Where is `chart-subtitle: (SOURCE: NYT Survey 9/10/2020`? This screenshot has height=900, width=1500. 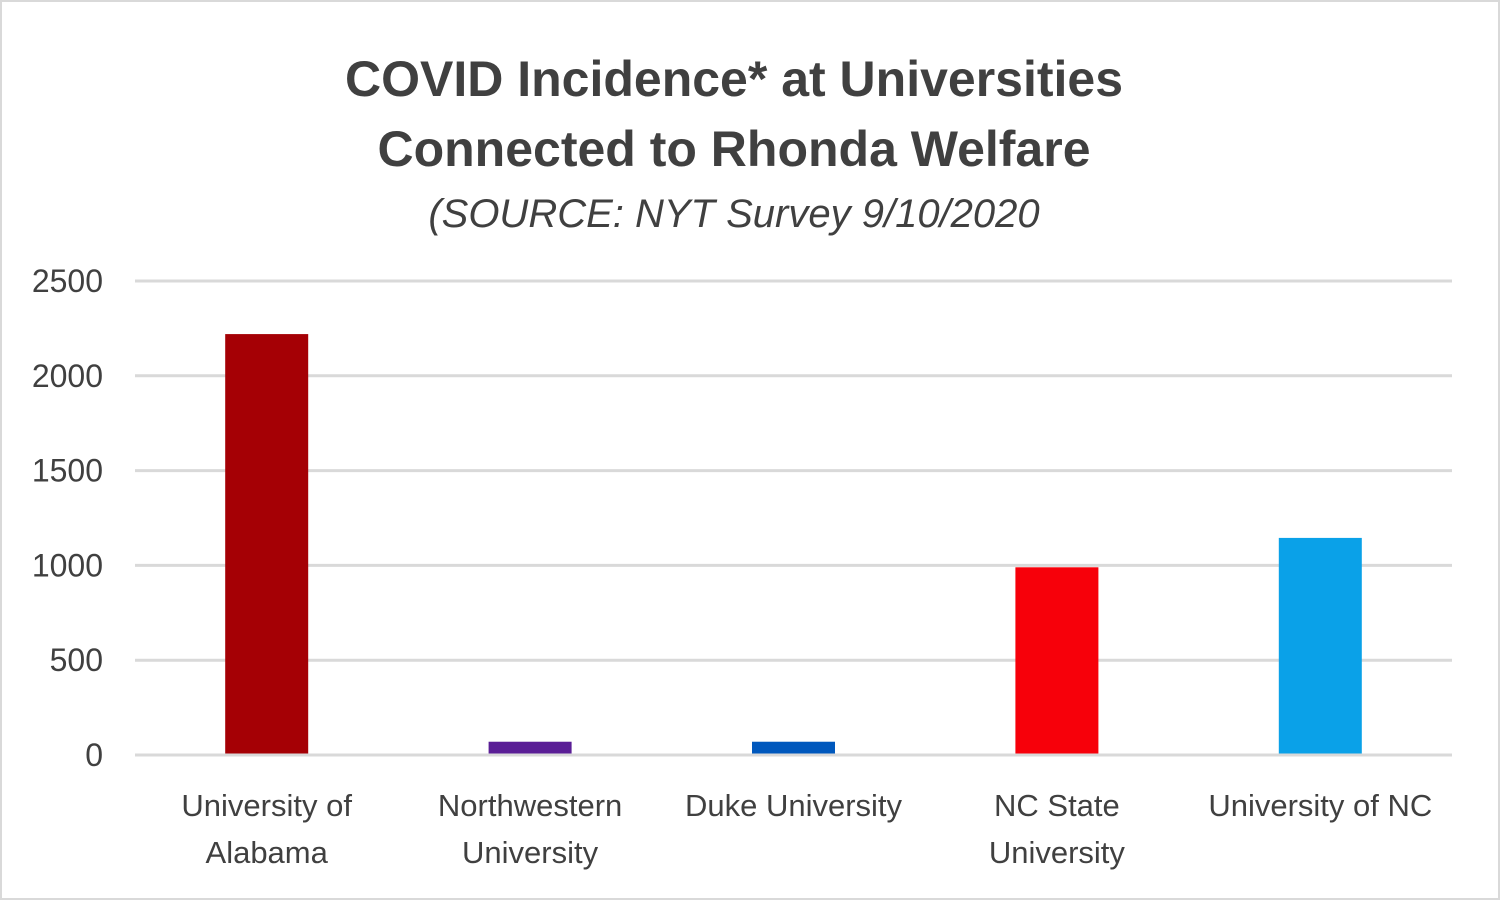 chart-subtitle: (SOURCE: NYT Survey 9/10/2020 is located at coordinates (734, 214).